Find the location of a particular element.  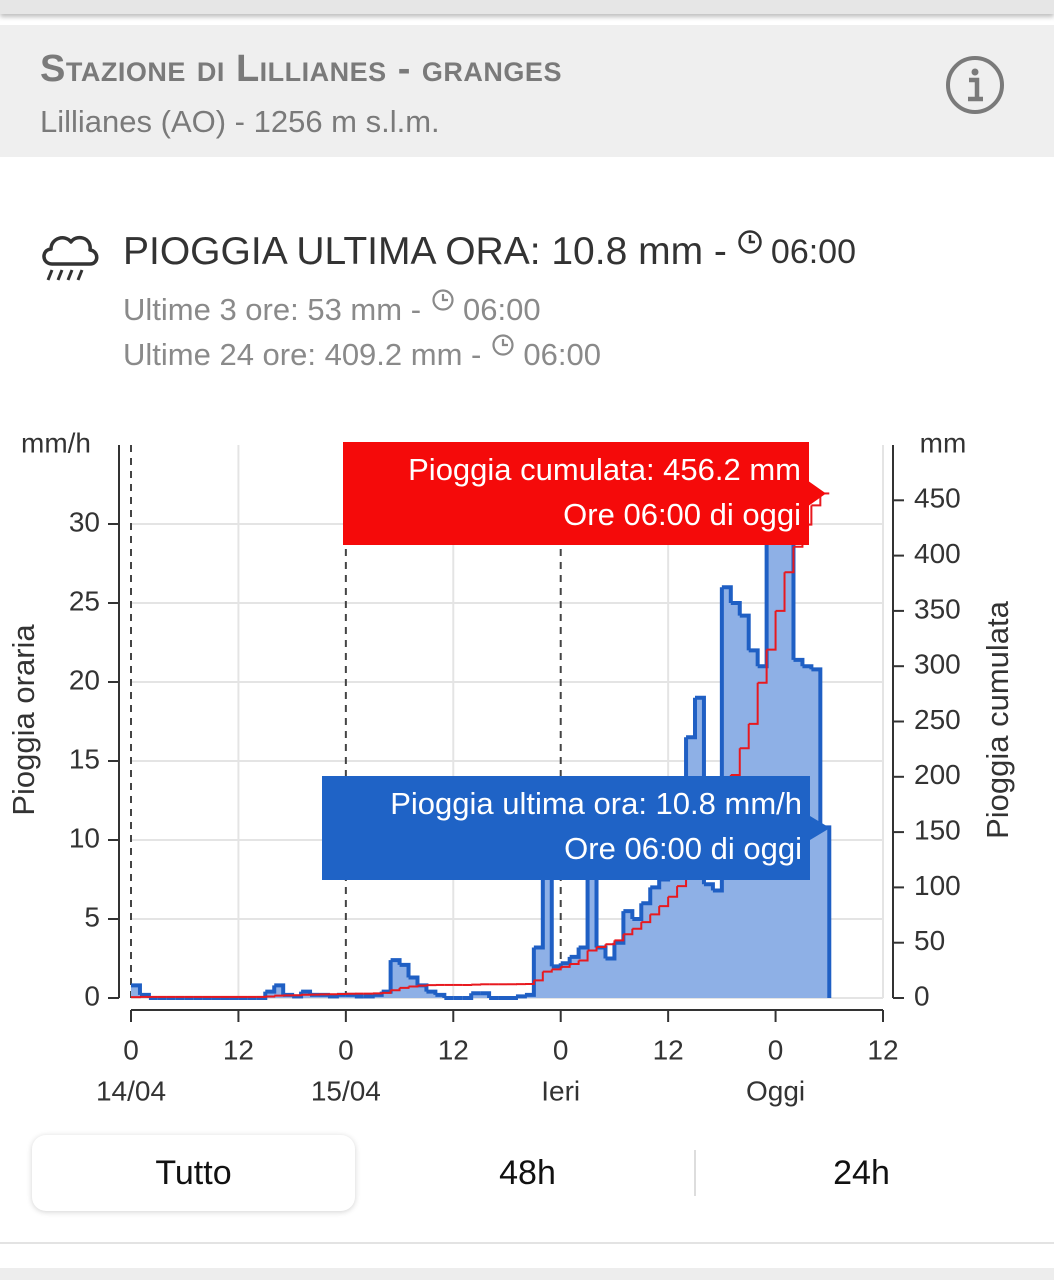

info-button is located at coordinates (975, 85).